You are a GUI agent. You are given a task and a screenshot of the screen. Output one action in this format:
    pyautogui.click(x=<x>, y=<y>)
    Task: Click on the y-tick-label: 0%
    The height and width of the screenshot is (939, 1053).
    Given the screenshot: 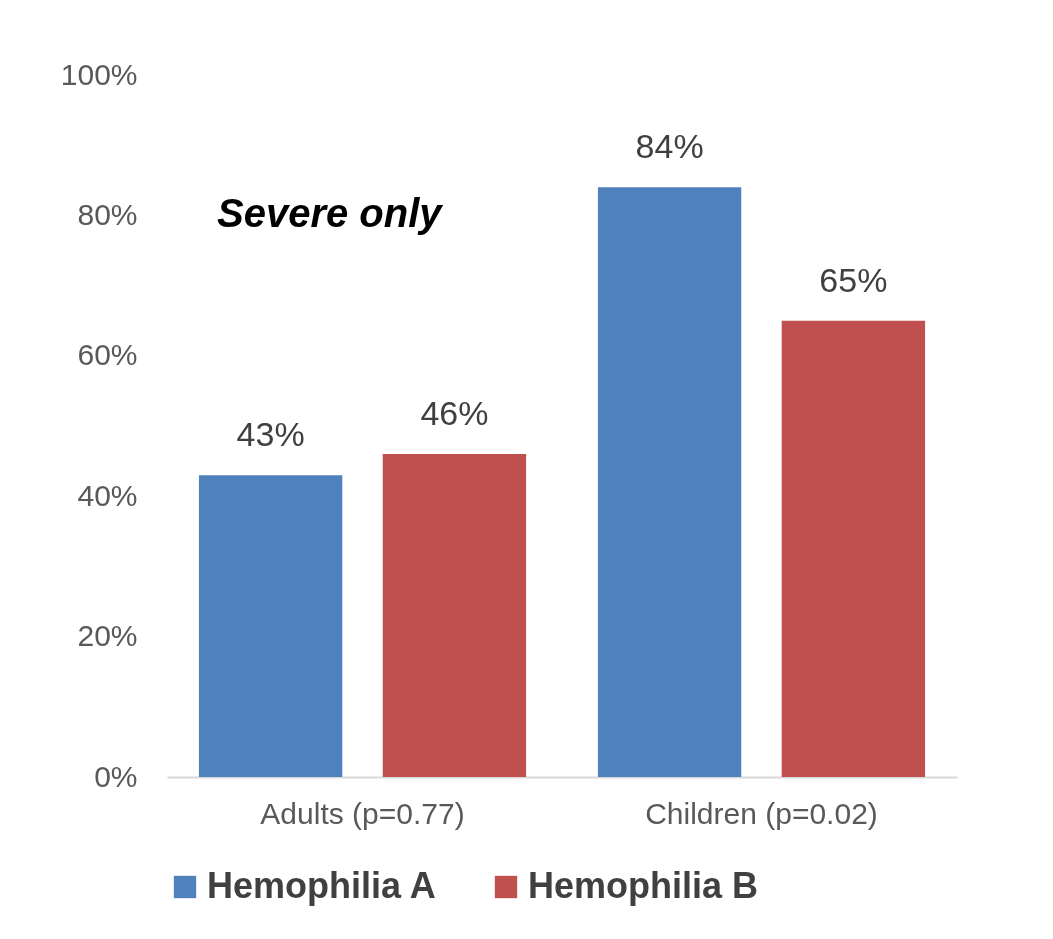 What is the action you would take?
    pyautogui.click(x=116, y=776)
    